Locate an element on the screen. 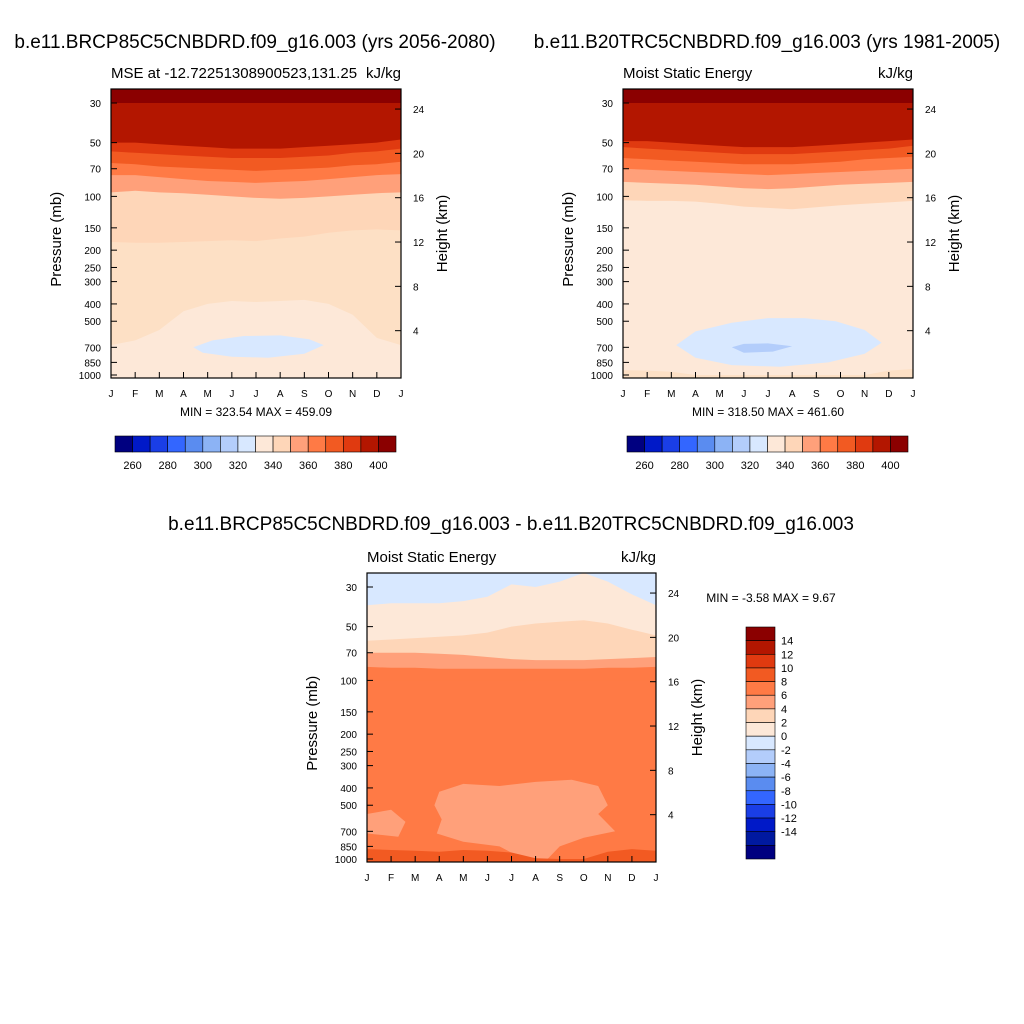 The width and height of the screenshot is (1024, 1024). colorbar-label: -10 is located at coordinates (789, 805).